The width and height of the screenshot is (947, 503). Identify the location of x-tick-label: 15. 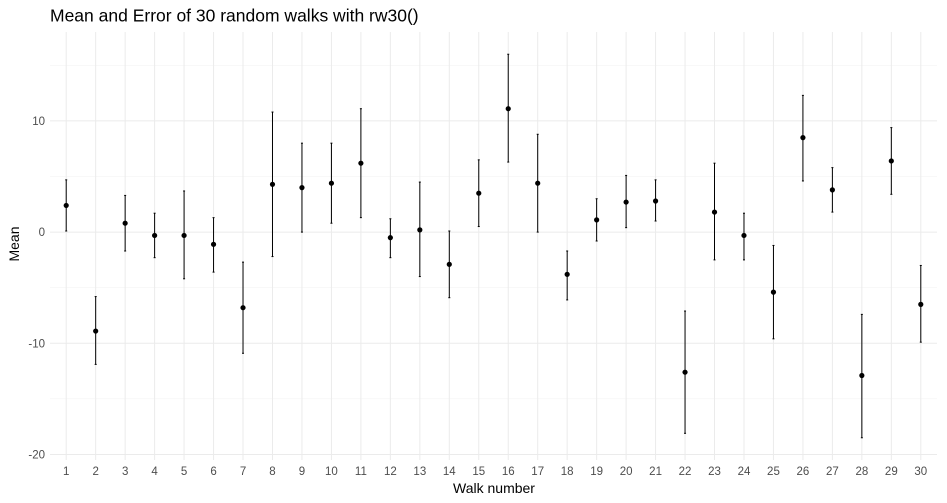
(478, 472).